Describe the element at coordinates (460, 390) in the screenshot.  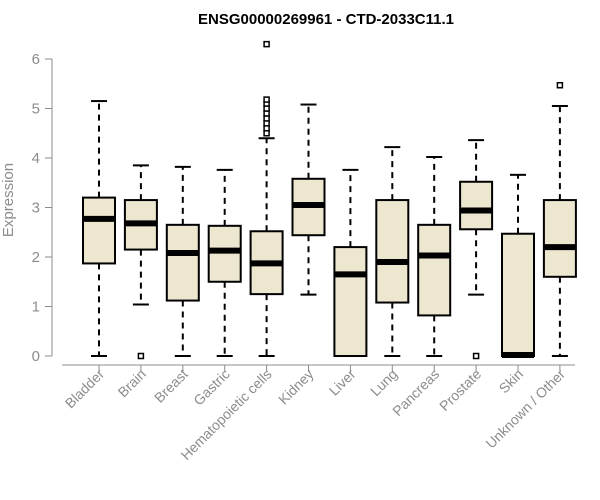
I see `x-tick-label: Prostate` at that location.